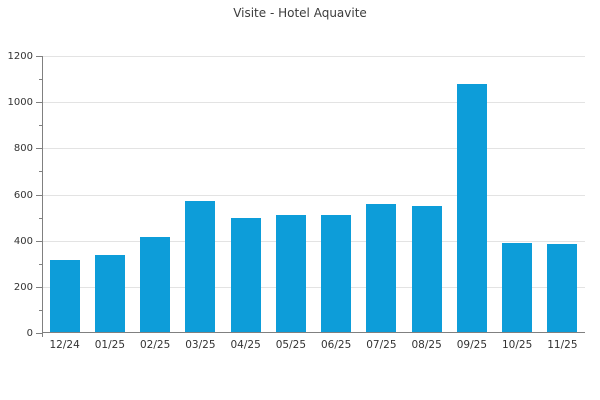 The width and height of the screenshot is (600, 400). I want to click on bar-slot-12/24, so click(64, 194).